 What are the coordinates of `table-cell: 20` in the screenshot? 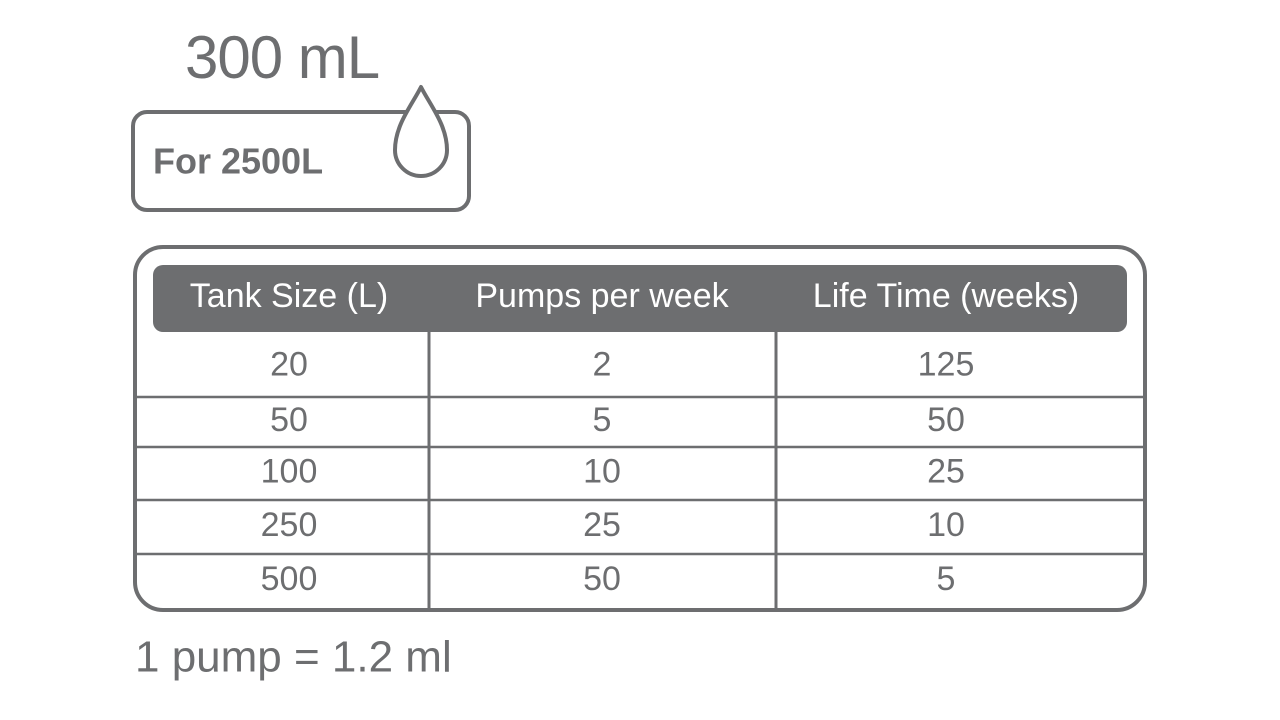 It's located at (289, 364).